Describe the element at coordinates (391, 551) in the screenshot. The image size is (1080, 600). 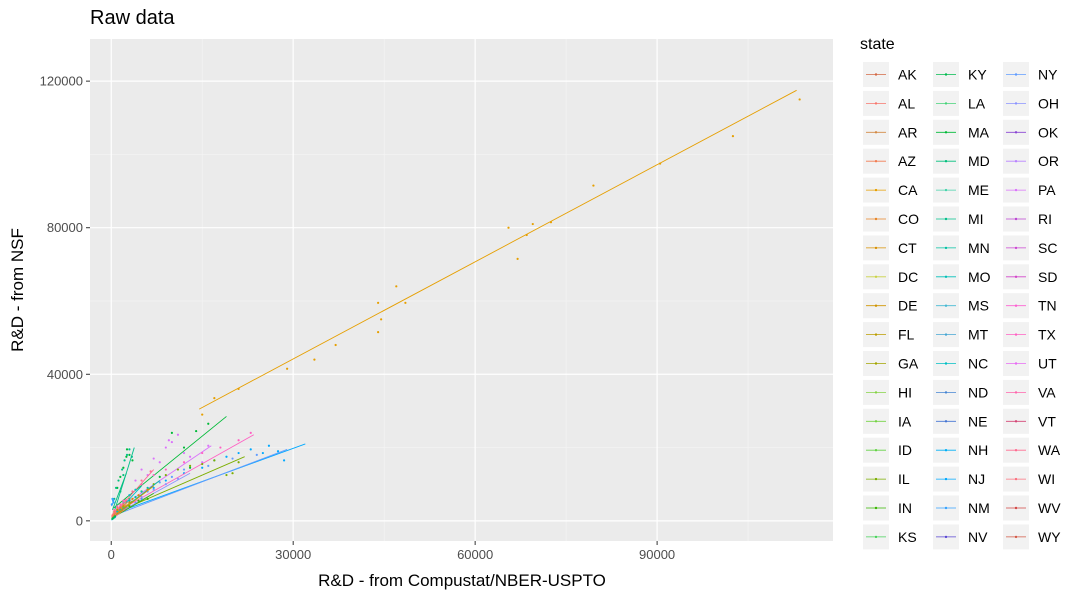
I see `x-axis: 0 30000 60000 90000` at that location.